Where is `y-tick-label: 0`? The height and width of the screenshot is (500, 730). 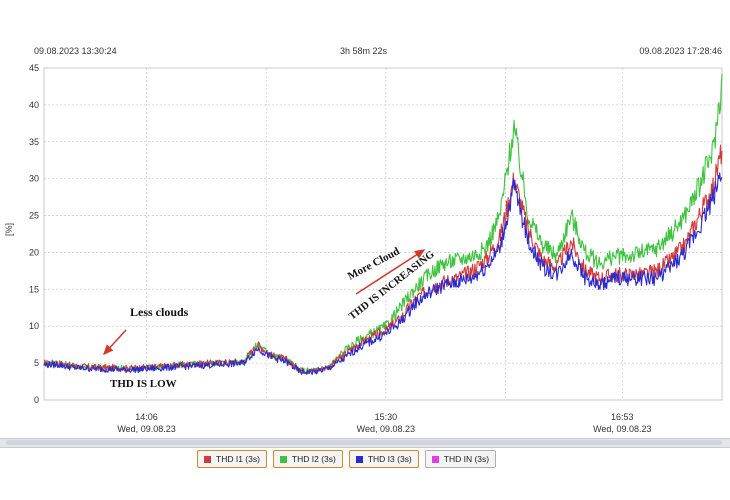
y-tick-label: 0 is located at coordinates (36, 400).